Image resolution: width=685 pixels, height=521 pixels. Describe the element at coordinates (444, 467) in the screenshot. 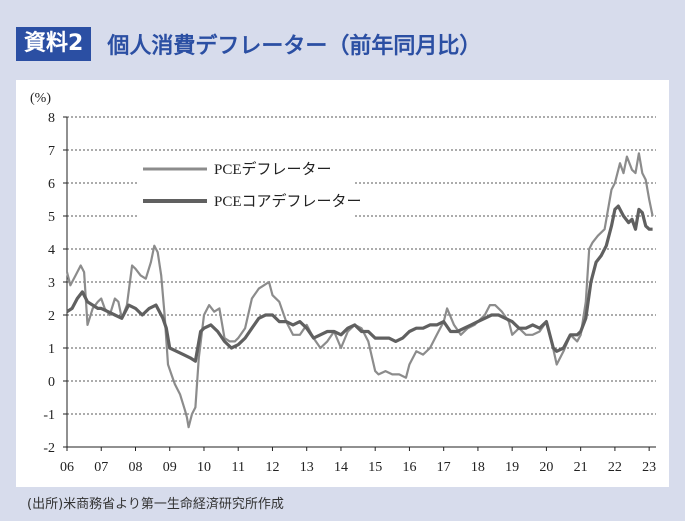

I see `x-tick-label: 17` at that location.